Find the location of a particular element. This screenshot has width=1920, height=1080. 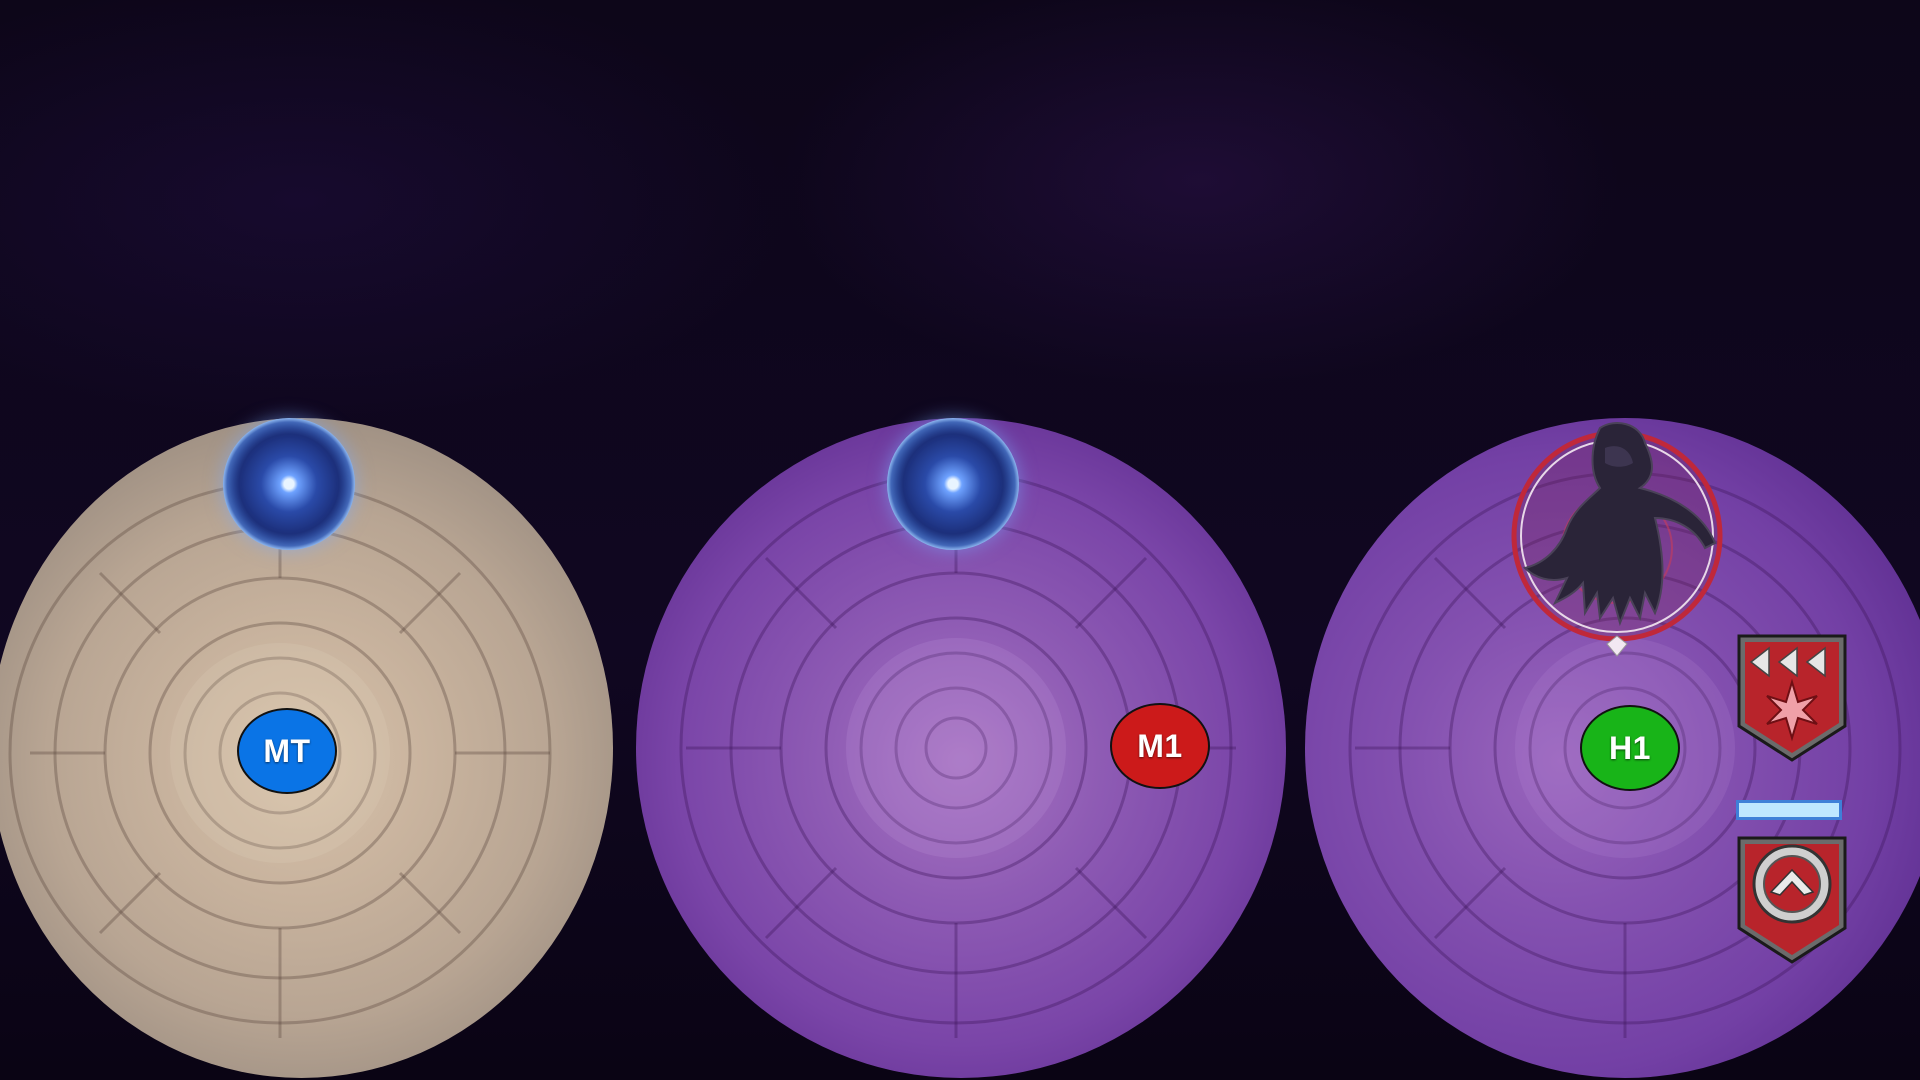

cast-bar is located at coordinates (1789, 810).